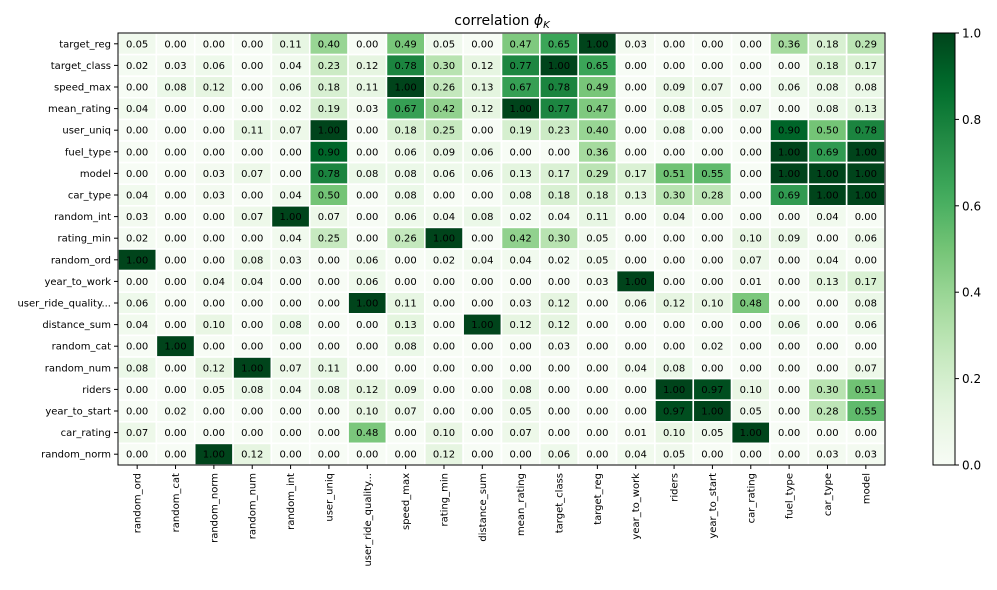 The image size is (997, 590). Describe the element at coordinates (137, 66) in the screenshot. I see `cell-value-label: 0.02` at that location.